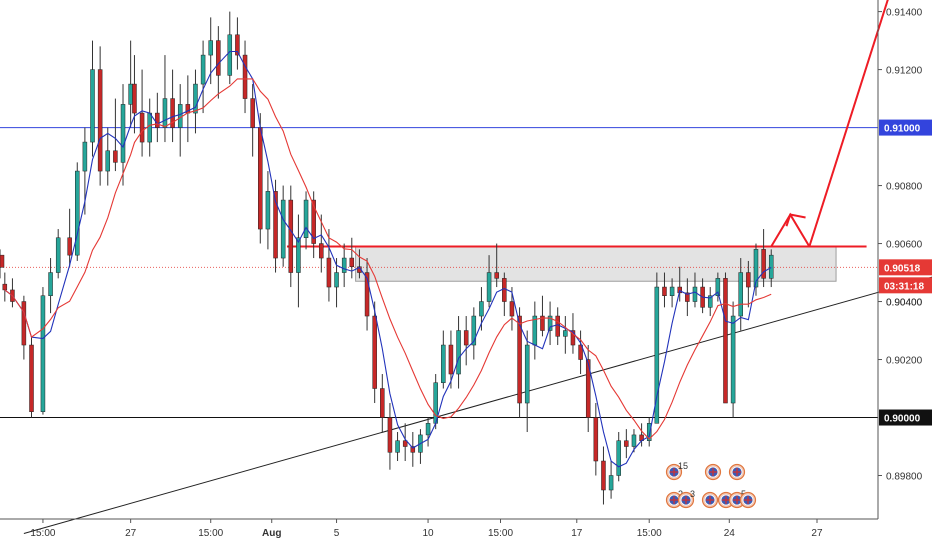  I want to click on x-tick-label: Aug, so click(271, 533).